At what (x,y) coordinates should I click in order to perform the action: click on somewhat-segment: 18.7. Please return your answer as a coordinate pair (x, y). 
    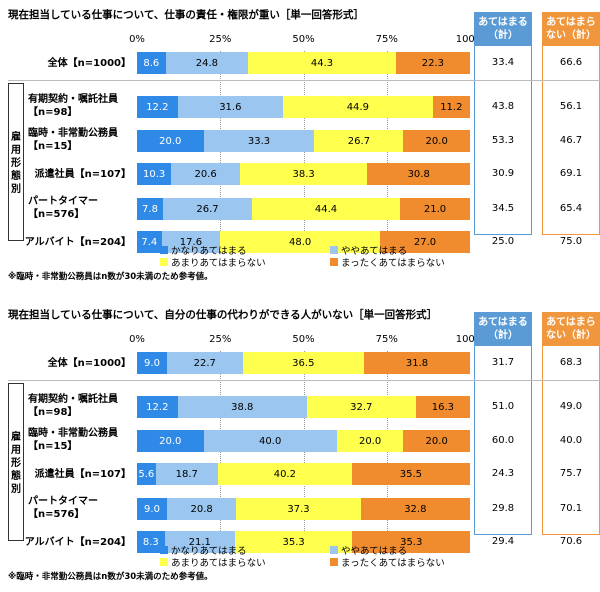
    Looking at the image, I should click on (186, 474).